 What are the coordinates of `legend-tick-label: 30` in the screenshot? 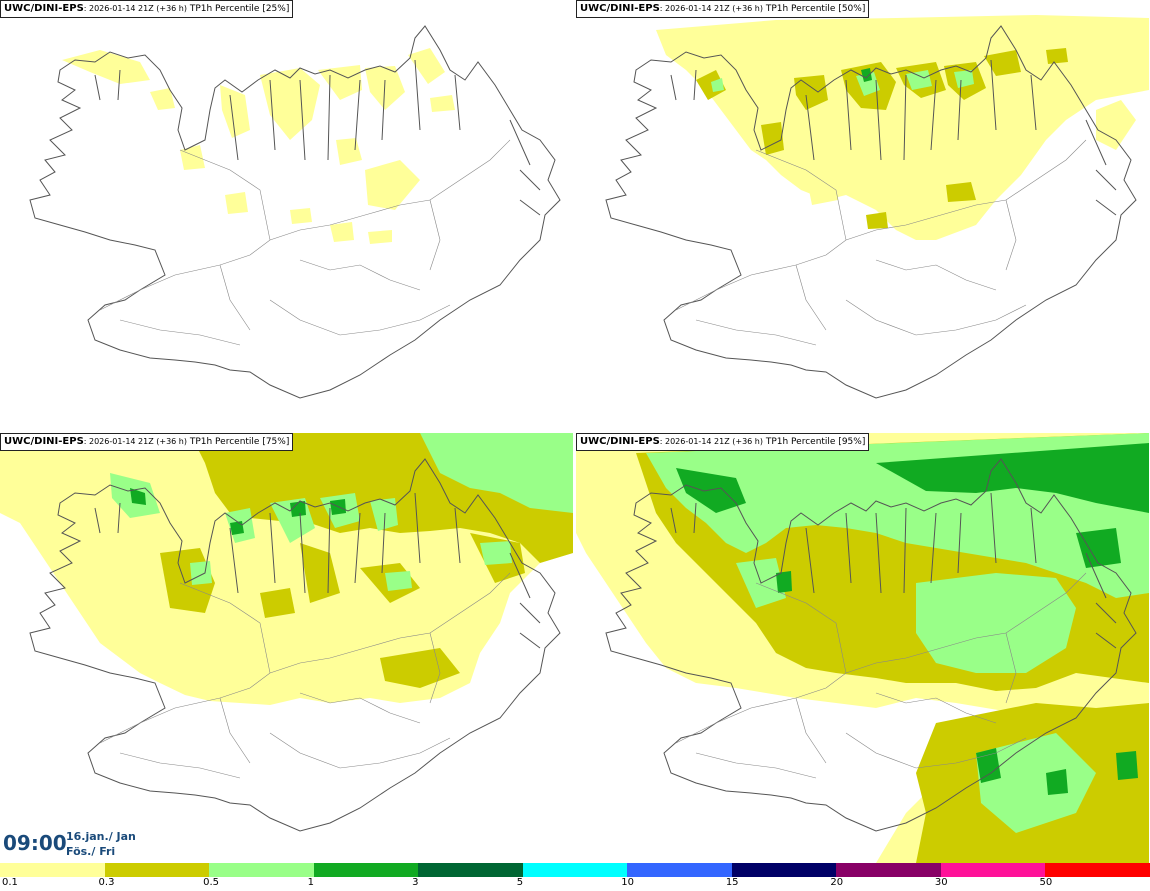 It's located at (941, 882).